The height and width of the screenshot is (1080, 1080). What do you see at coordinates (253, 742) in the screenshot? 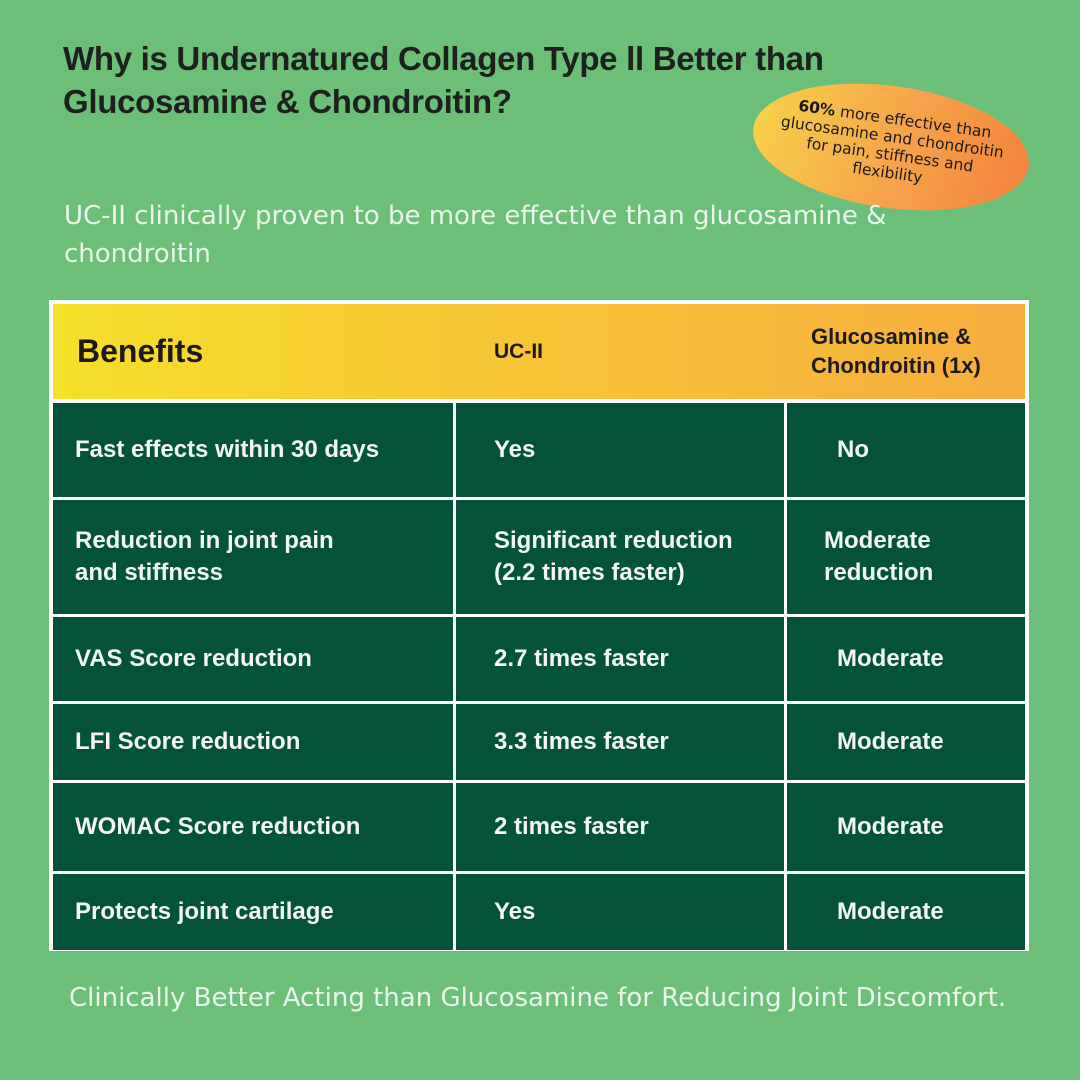
I see `table-cell-benefit: LFI Score reduction` at bounding box center [253, 742].